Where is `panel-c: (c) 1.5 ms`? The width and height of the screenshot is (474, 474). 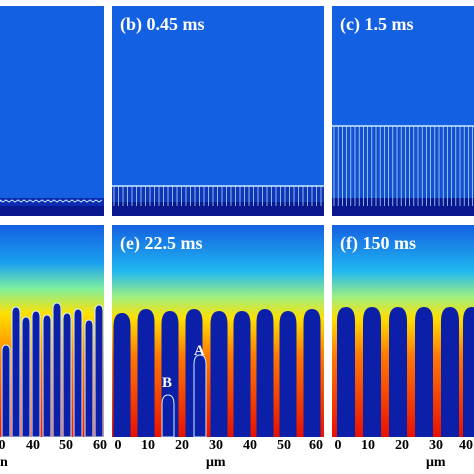 panel-c: (c) 1.5 ms is located at coordinates (403, 111).